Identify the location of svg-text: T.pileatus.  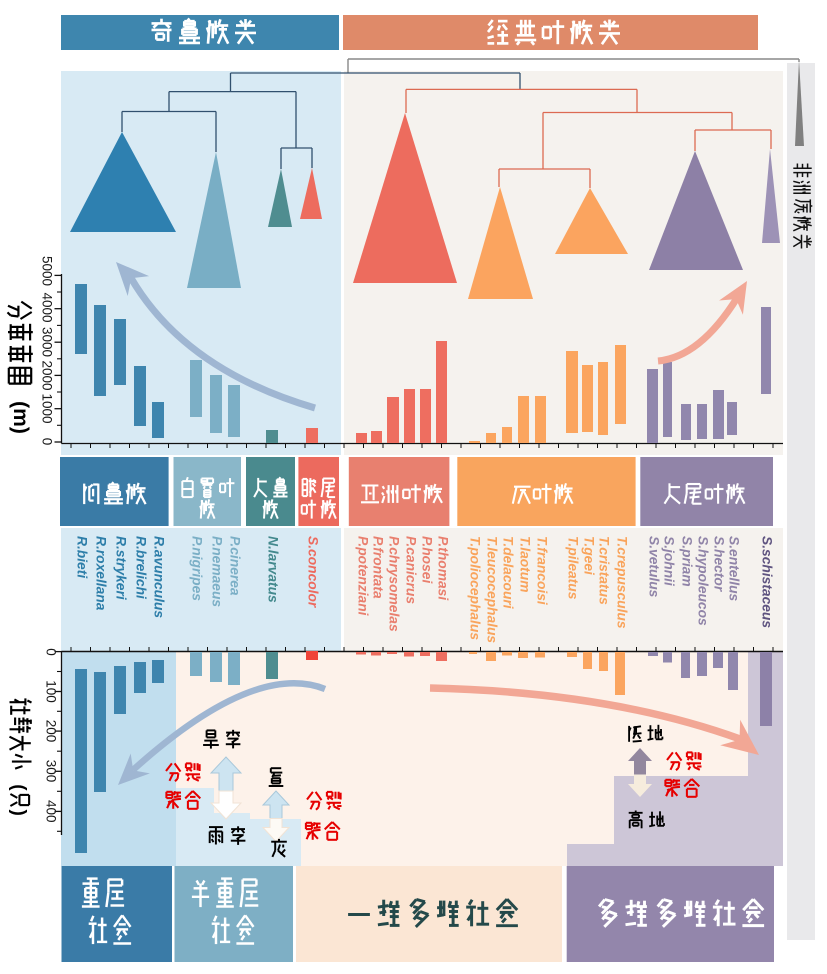
(573, 568).